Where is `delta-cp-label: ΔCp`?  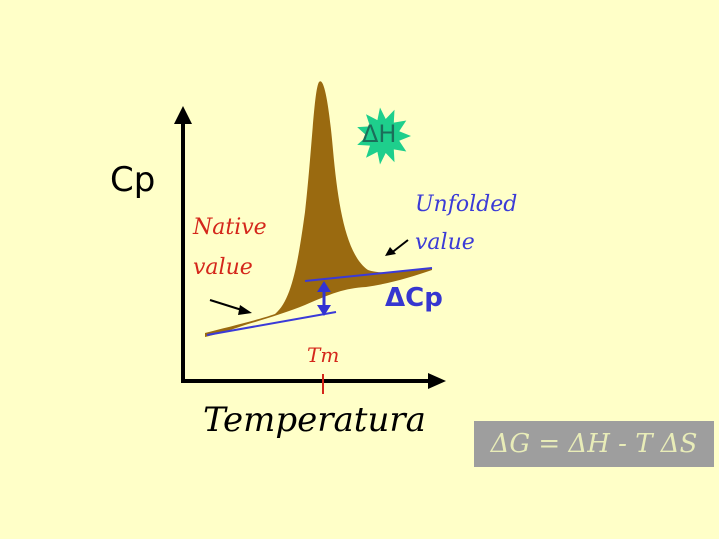
delta-cp-label: ΔCp is located at coordinates (414, 298).